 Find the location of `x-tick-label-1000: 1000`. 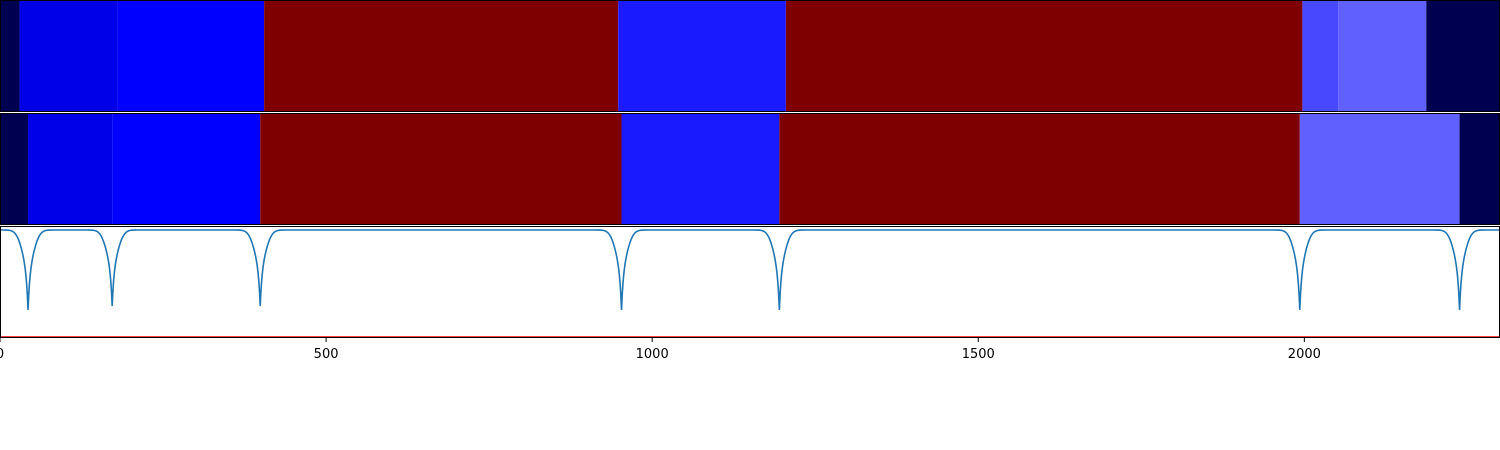

x-tick-label-1000: 1000 is located at coordinates (652, 354).